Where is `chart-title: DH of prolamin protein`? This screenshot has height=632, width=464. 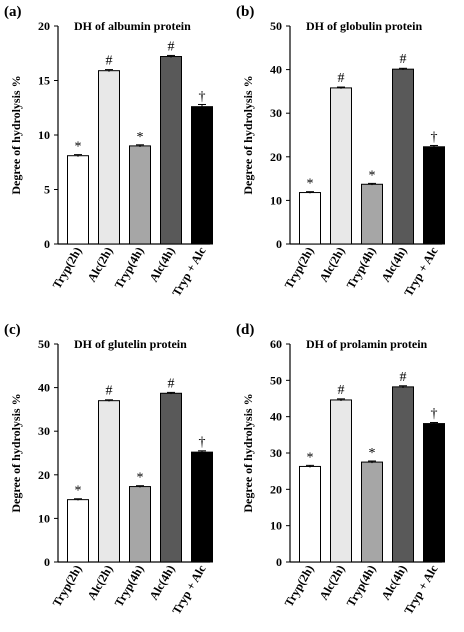 chart-title: DH of prolamin protein is located at coordinates (367, 344).